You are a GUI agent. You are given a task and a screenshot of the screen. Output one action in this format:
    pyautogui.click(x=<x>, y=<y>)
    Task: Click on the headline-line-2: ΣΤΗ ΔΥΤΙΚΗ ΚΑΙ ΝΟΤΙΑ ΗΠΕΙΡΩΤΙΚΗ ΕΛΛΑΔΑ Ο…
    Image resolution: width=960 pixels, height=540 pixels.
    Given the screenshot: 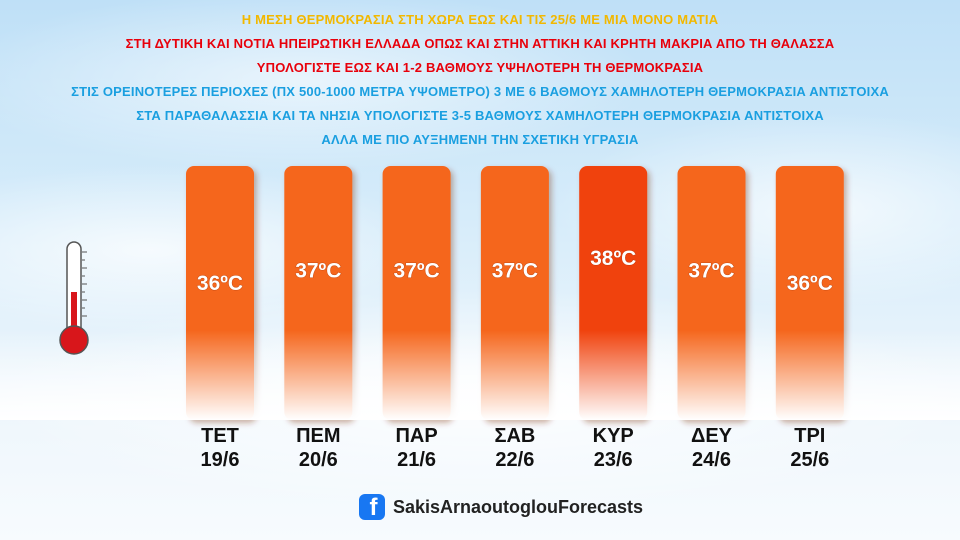 What is the action you would take?
    pyautogui.click(x=480, y=43)
    